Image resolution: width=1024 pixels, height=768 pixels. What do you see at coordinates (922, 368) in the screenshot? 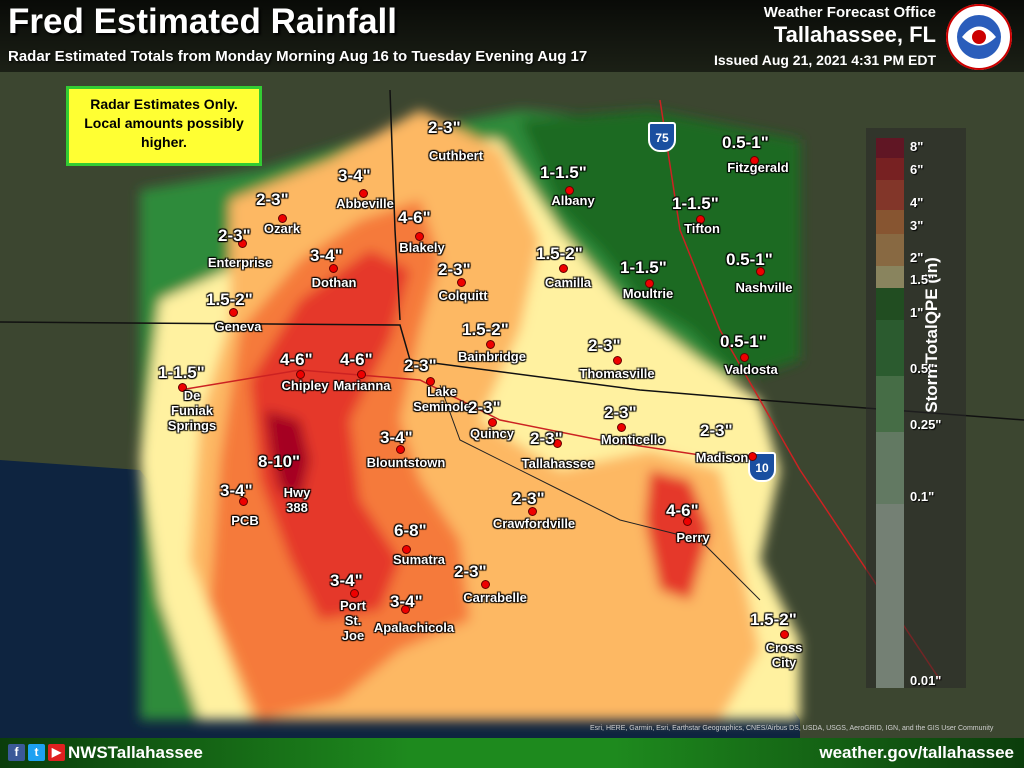
I see `legend-tick-label: 0.5"` at bounding box center [922, 368].